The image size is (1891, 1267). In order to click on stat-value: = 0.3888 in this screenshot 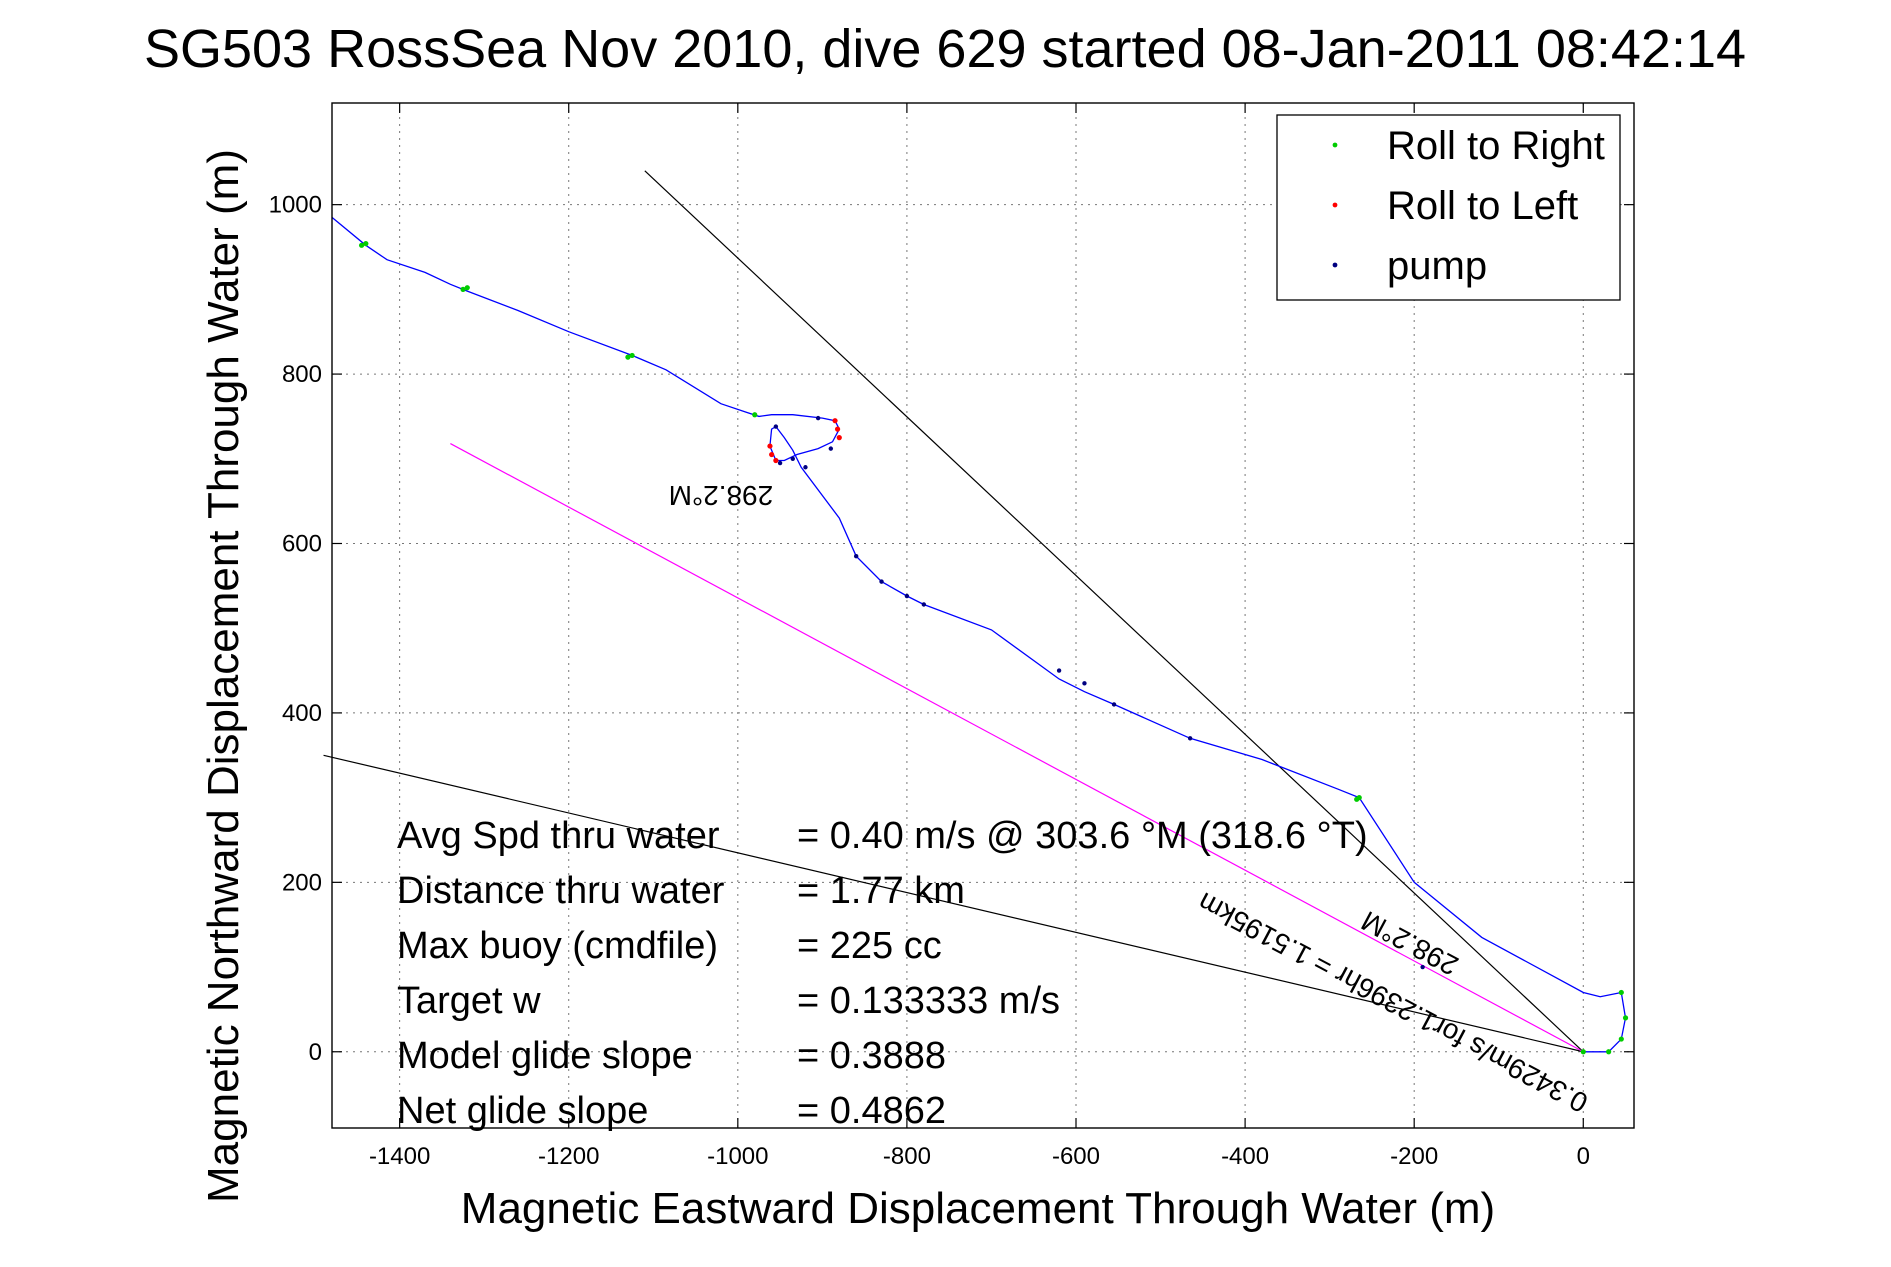, I will do `click(871, 1056)`.